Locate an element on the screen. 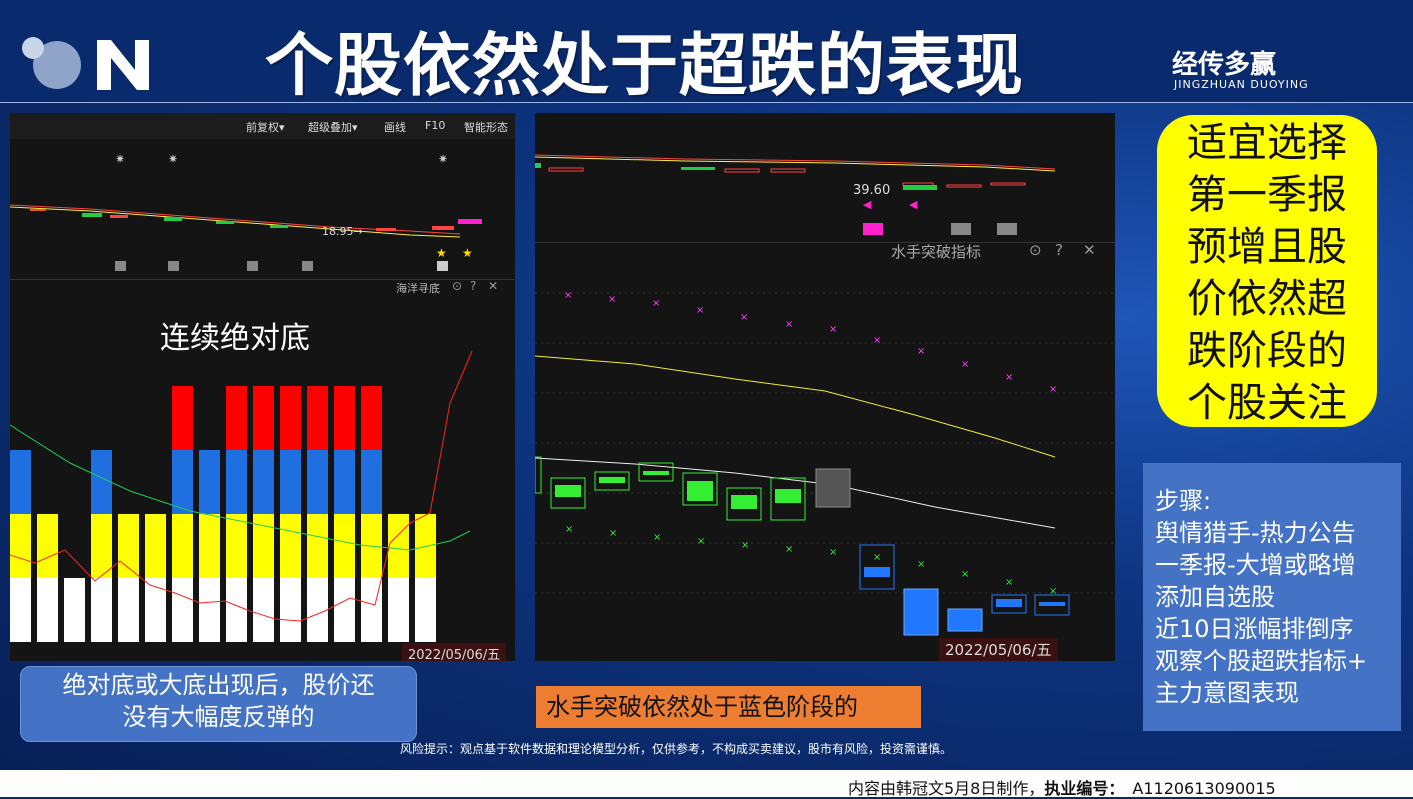 This screenshot has width=1413, height=799. toolbar-adjust-button: 前复权▾ is located at coordinates (265, 127).